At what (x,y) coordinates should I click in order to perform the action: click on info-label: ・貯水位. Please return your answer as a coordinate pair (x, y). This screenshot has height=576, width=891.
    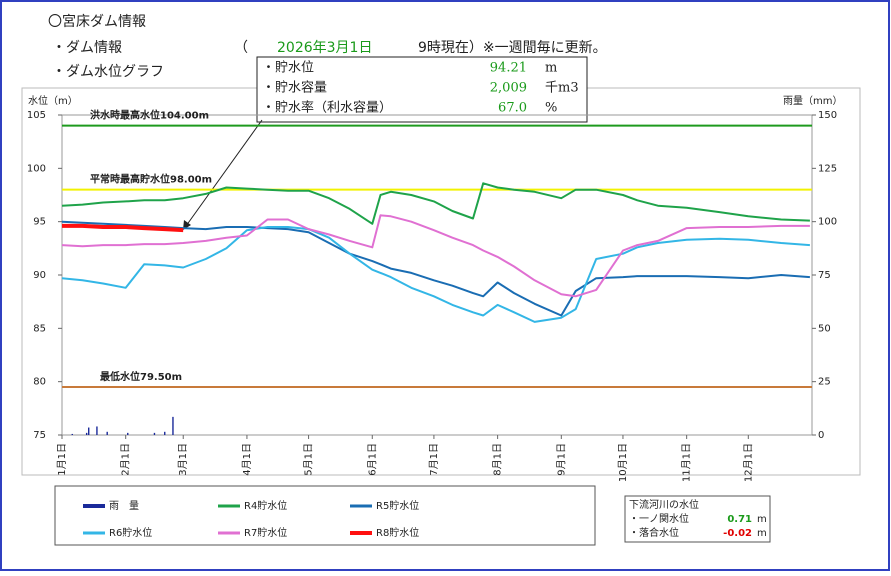
    Looking at the image, I should click on (288, 68).